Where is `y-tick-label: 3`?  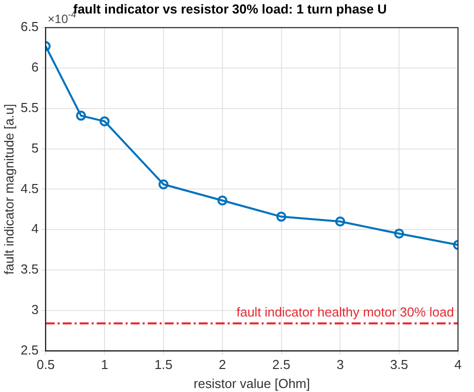 y-tick-label: 3 is located at coordinates (35, 309).